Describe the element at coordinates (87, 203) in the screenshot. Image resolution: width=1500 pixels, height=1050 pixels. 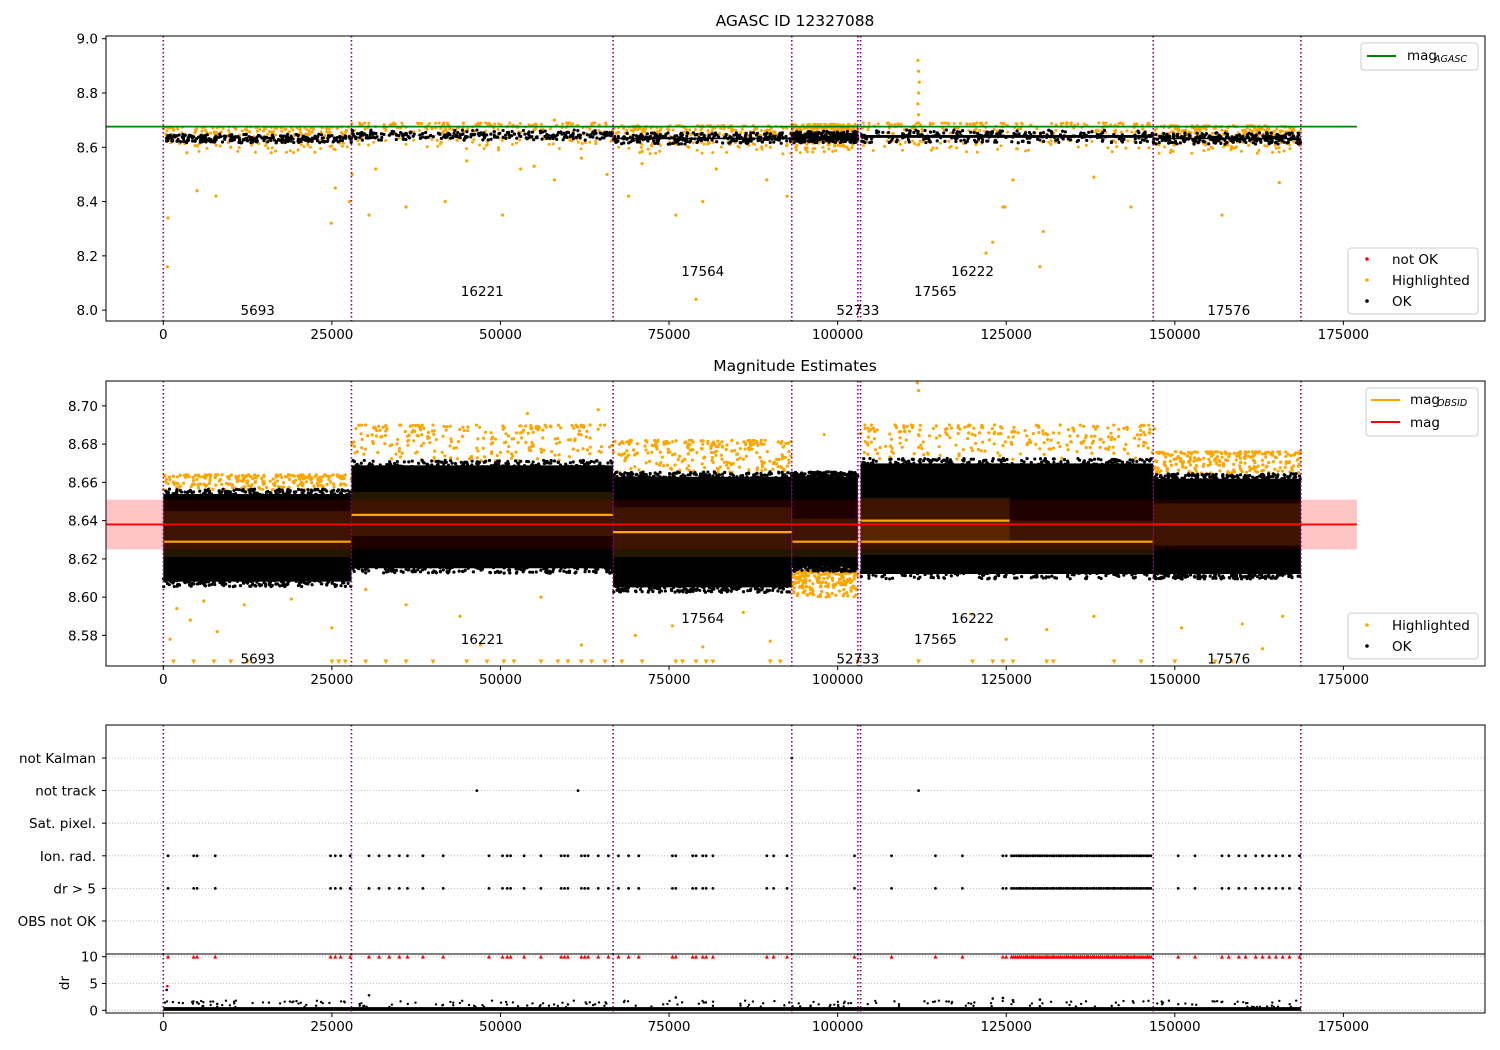
I see `y-tick-label: 8.4` at that location.